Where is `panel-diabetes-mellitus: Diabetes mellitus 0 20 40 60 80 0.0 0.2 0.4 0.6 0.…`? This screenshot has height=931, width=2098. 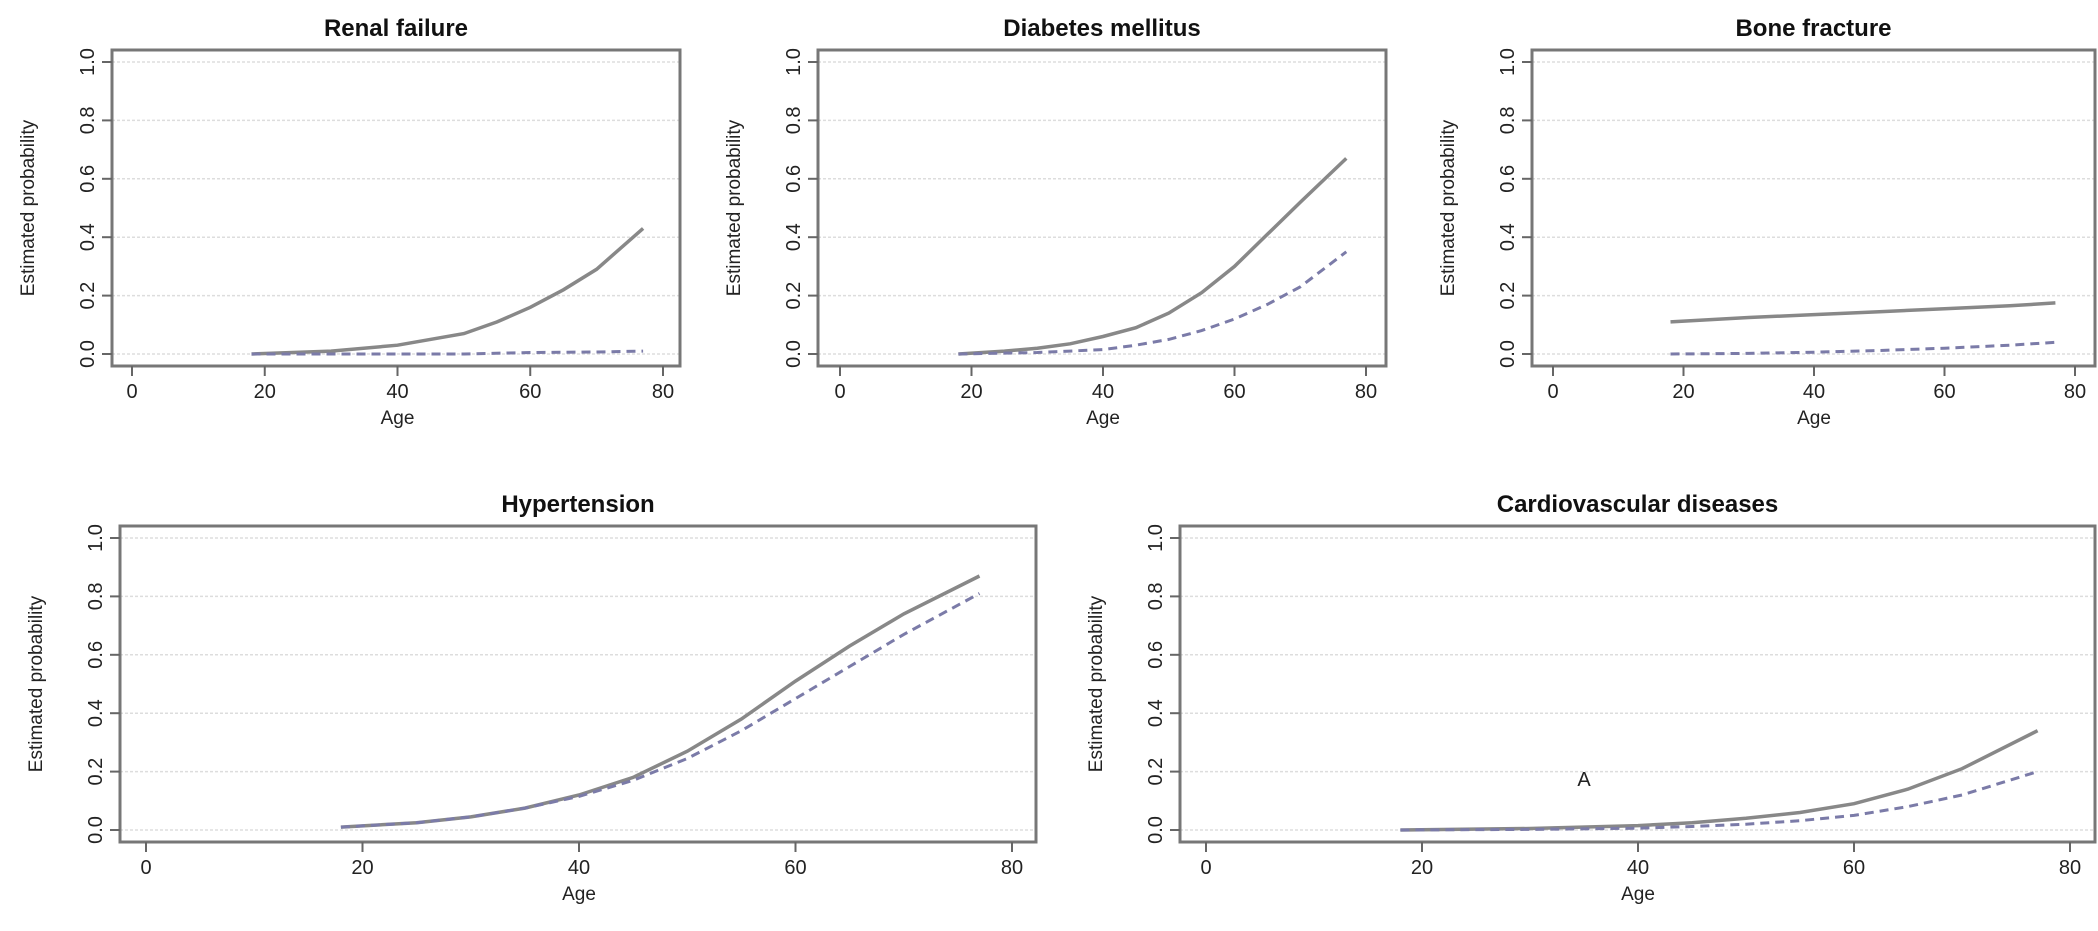 panel-diabetes-mellitus: Diabetes mellitus 0 20 40 60 80 0.0 0.2 0.4 0.6 0.… is located at coordinates (1056, 222).